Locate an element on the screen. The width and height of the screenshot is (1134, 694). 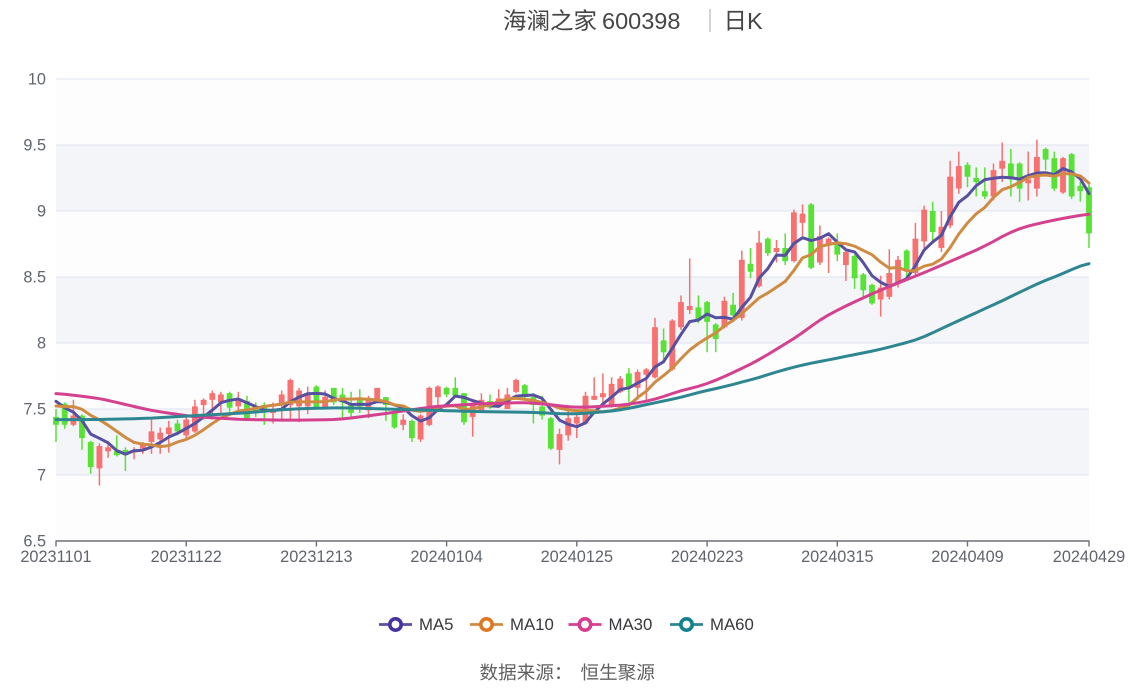
svg-text: 20231213 is located at coordinates (316, 557).